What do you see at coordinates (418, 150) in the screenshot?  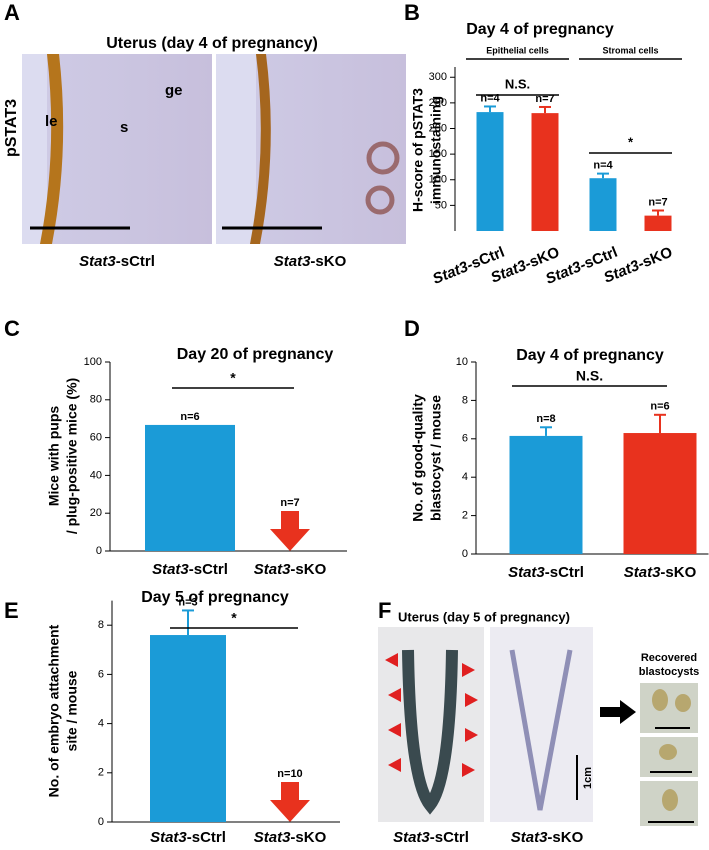 I see `y-axis-label: H-score of pSTAT3` at bounding box center [418, 150].